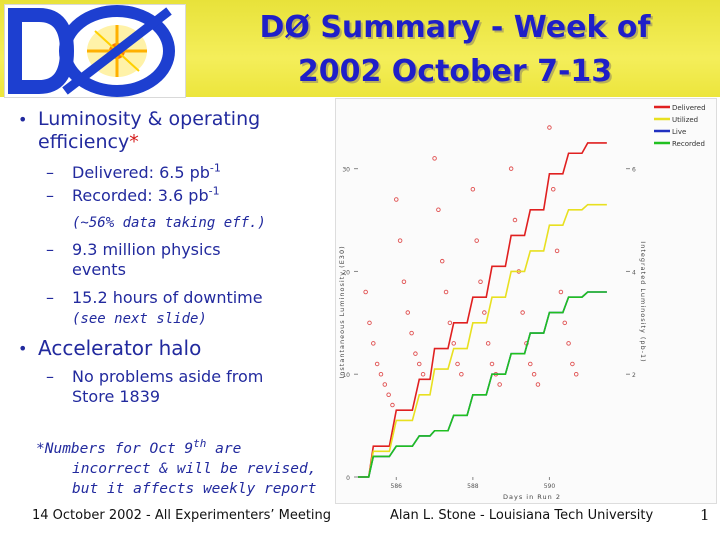 The width and height of the screenshot is (720, 540). What do you see at coordinates (705, 515) in the screenshot?
I see `page-number: 1` at bounding box center [705, 515].